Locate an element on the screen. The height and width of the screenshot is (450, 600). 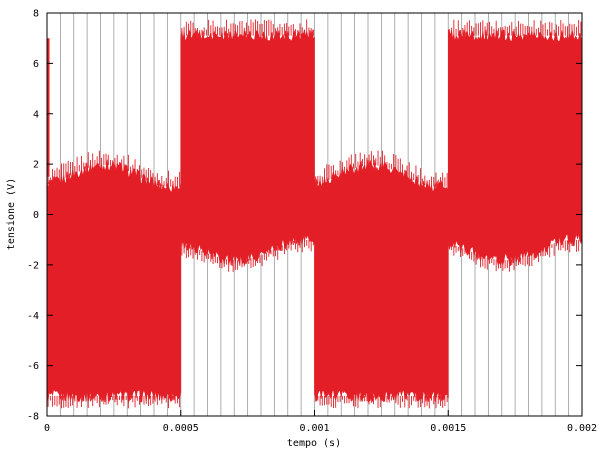
x-tick-label: 0.002 is located at coordinates (582, 428).